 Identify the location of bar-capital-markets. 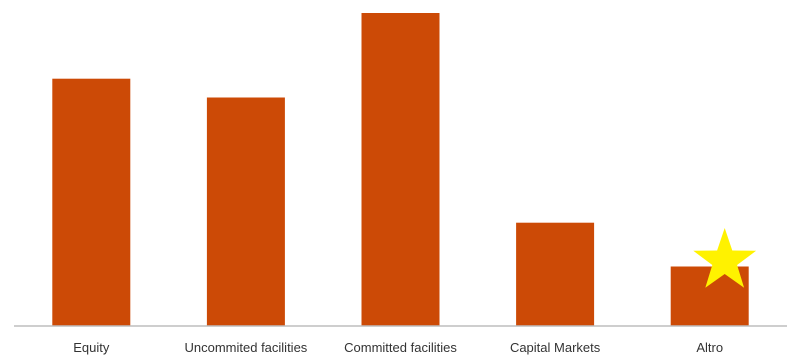
(555, 274).